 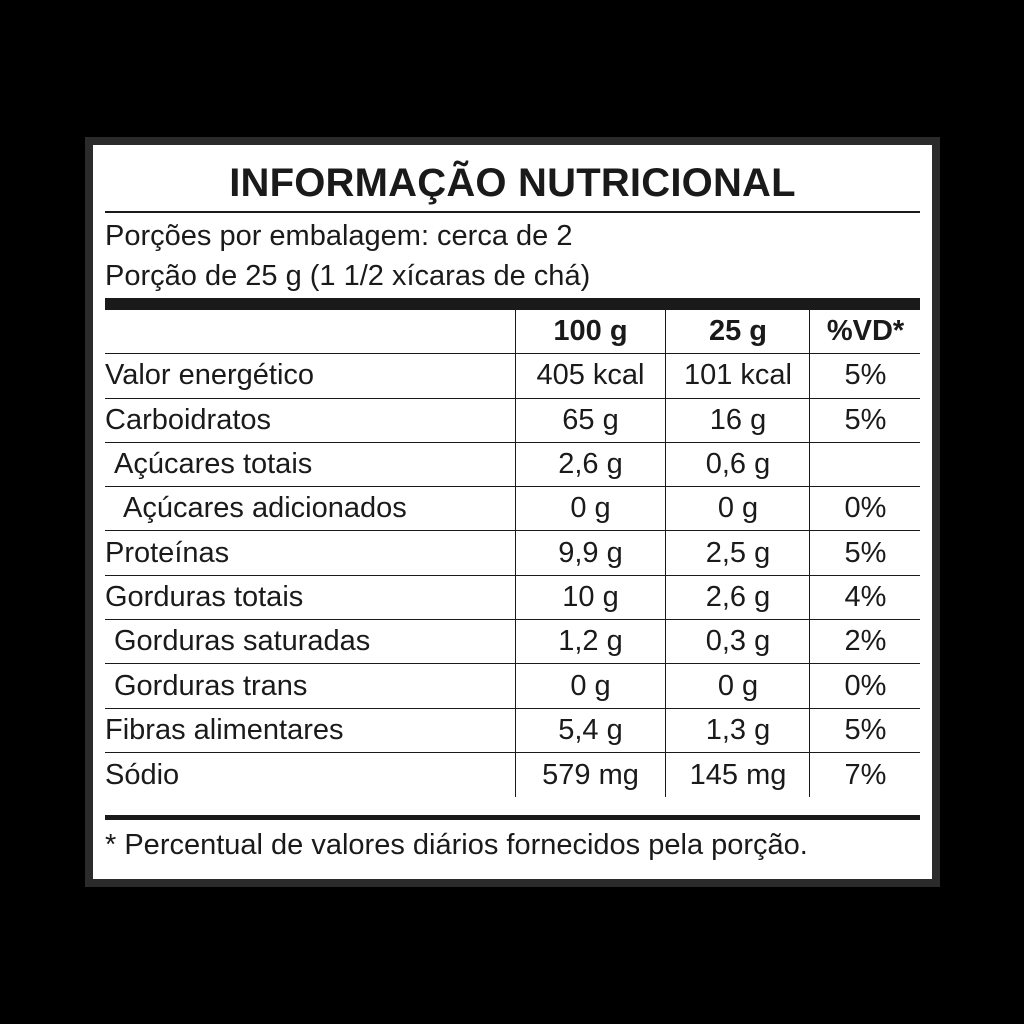 What do you see at coordinates (737, 332) in the screenshot?
I see `header-per-25g: 25 g` at bounding box center [737, 332].